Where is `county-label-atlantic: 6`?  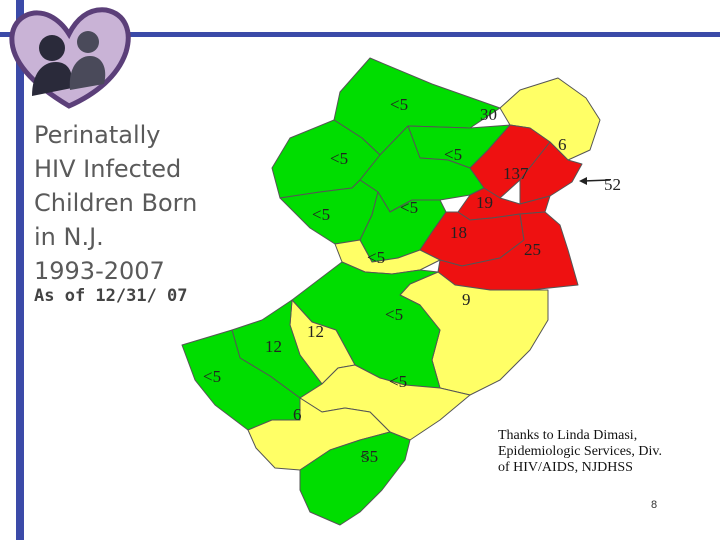 county-label-atlantic: 6 is located at coordinates (297, 414).